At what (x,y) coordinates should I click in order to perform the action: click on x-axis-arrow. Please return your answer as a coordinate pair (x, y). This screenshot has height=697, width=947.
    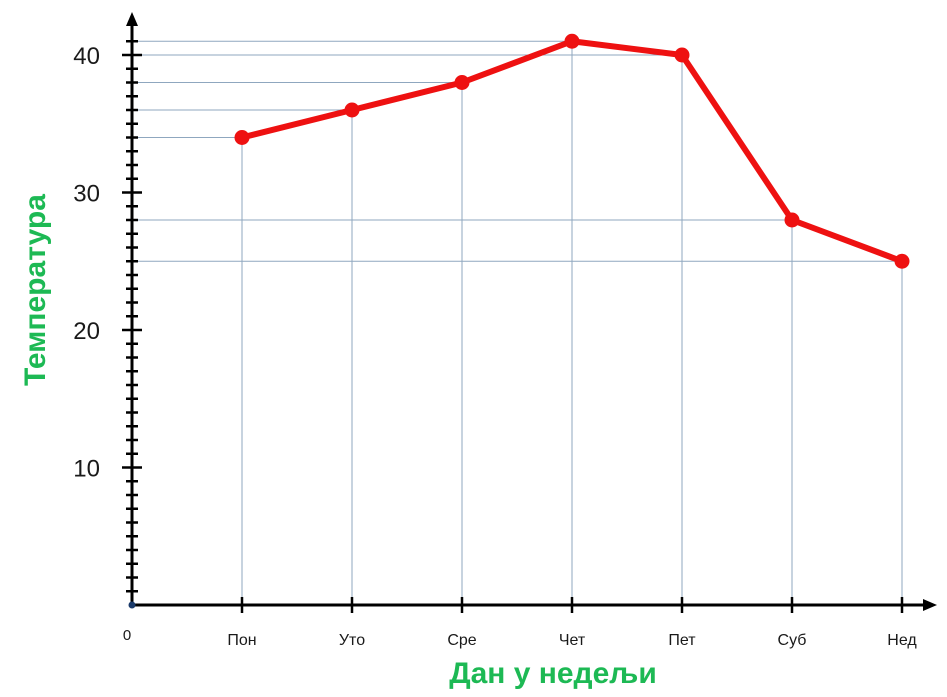
    Looking at the image, I should click on (930, 605).